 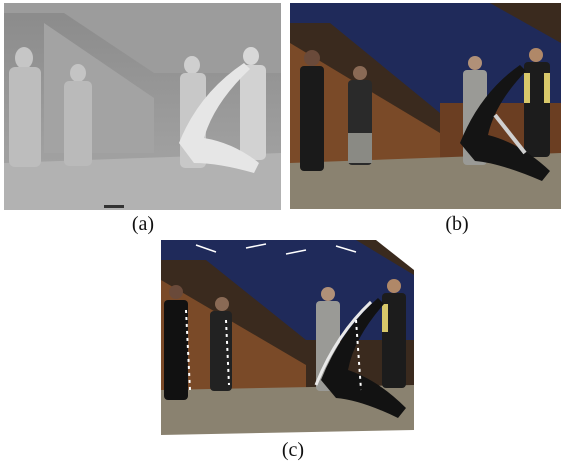 What do you see at coordinates (457, 224) in the screenshot?
I see `panel-b-caption: (b)` at bounding box center [457, 224].